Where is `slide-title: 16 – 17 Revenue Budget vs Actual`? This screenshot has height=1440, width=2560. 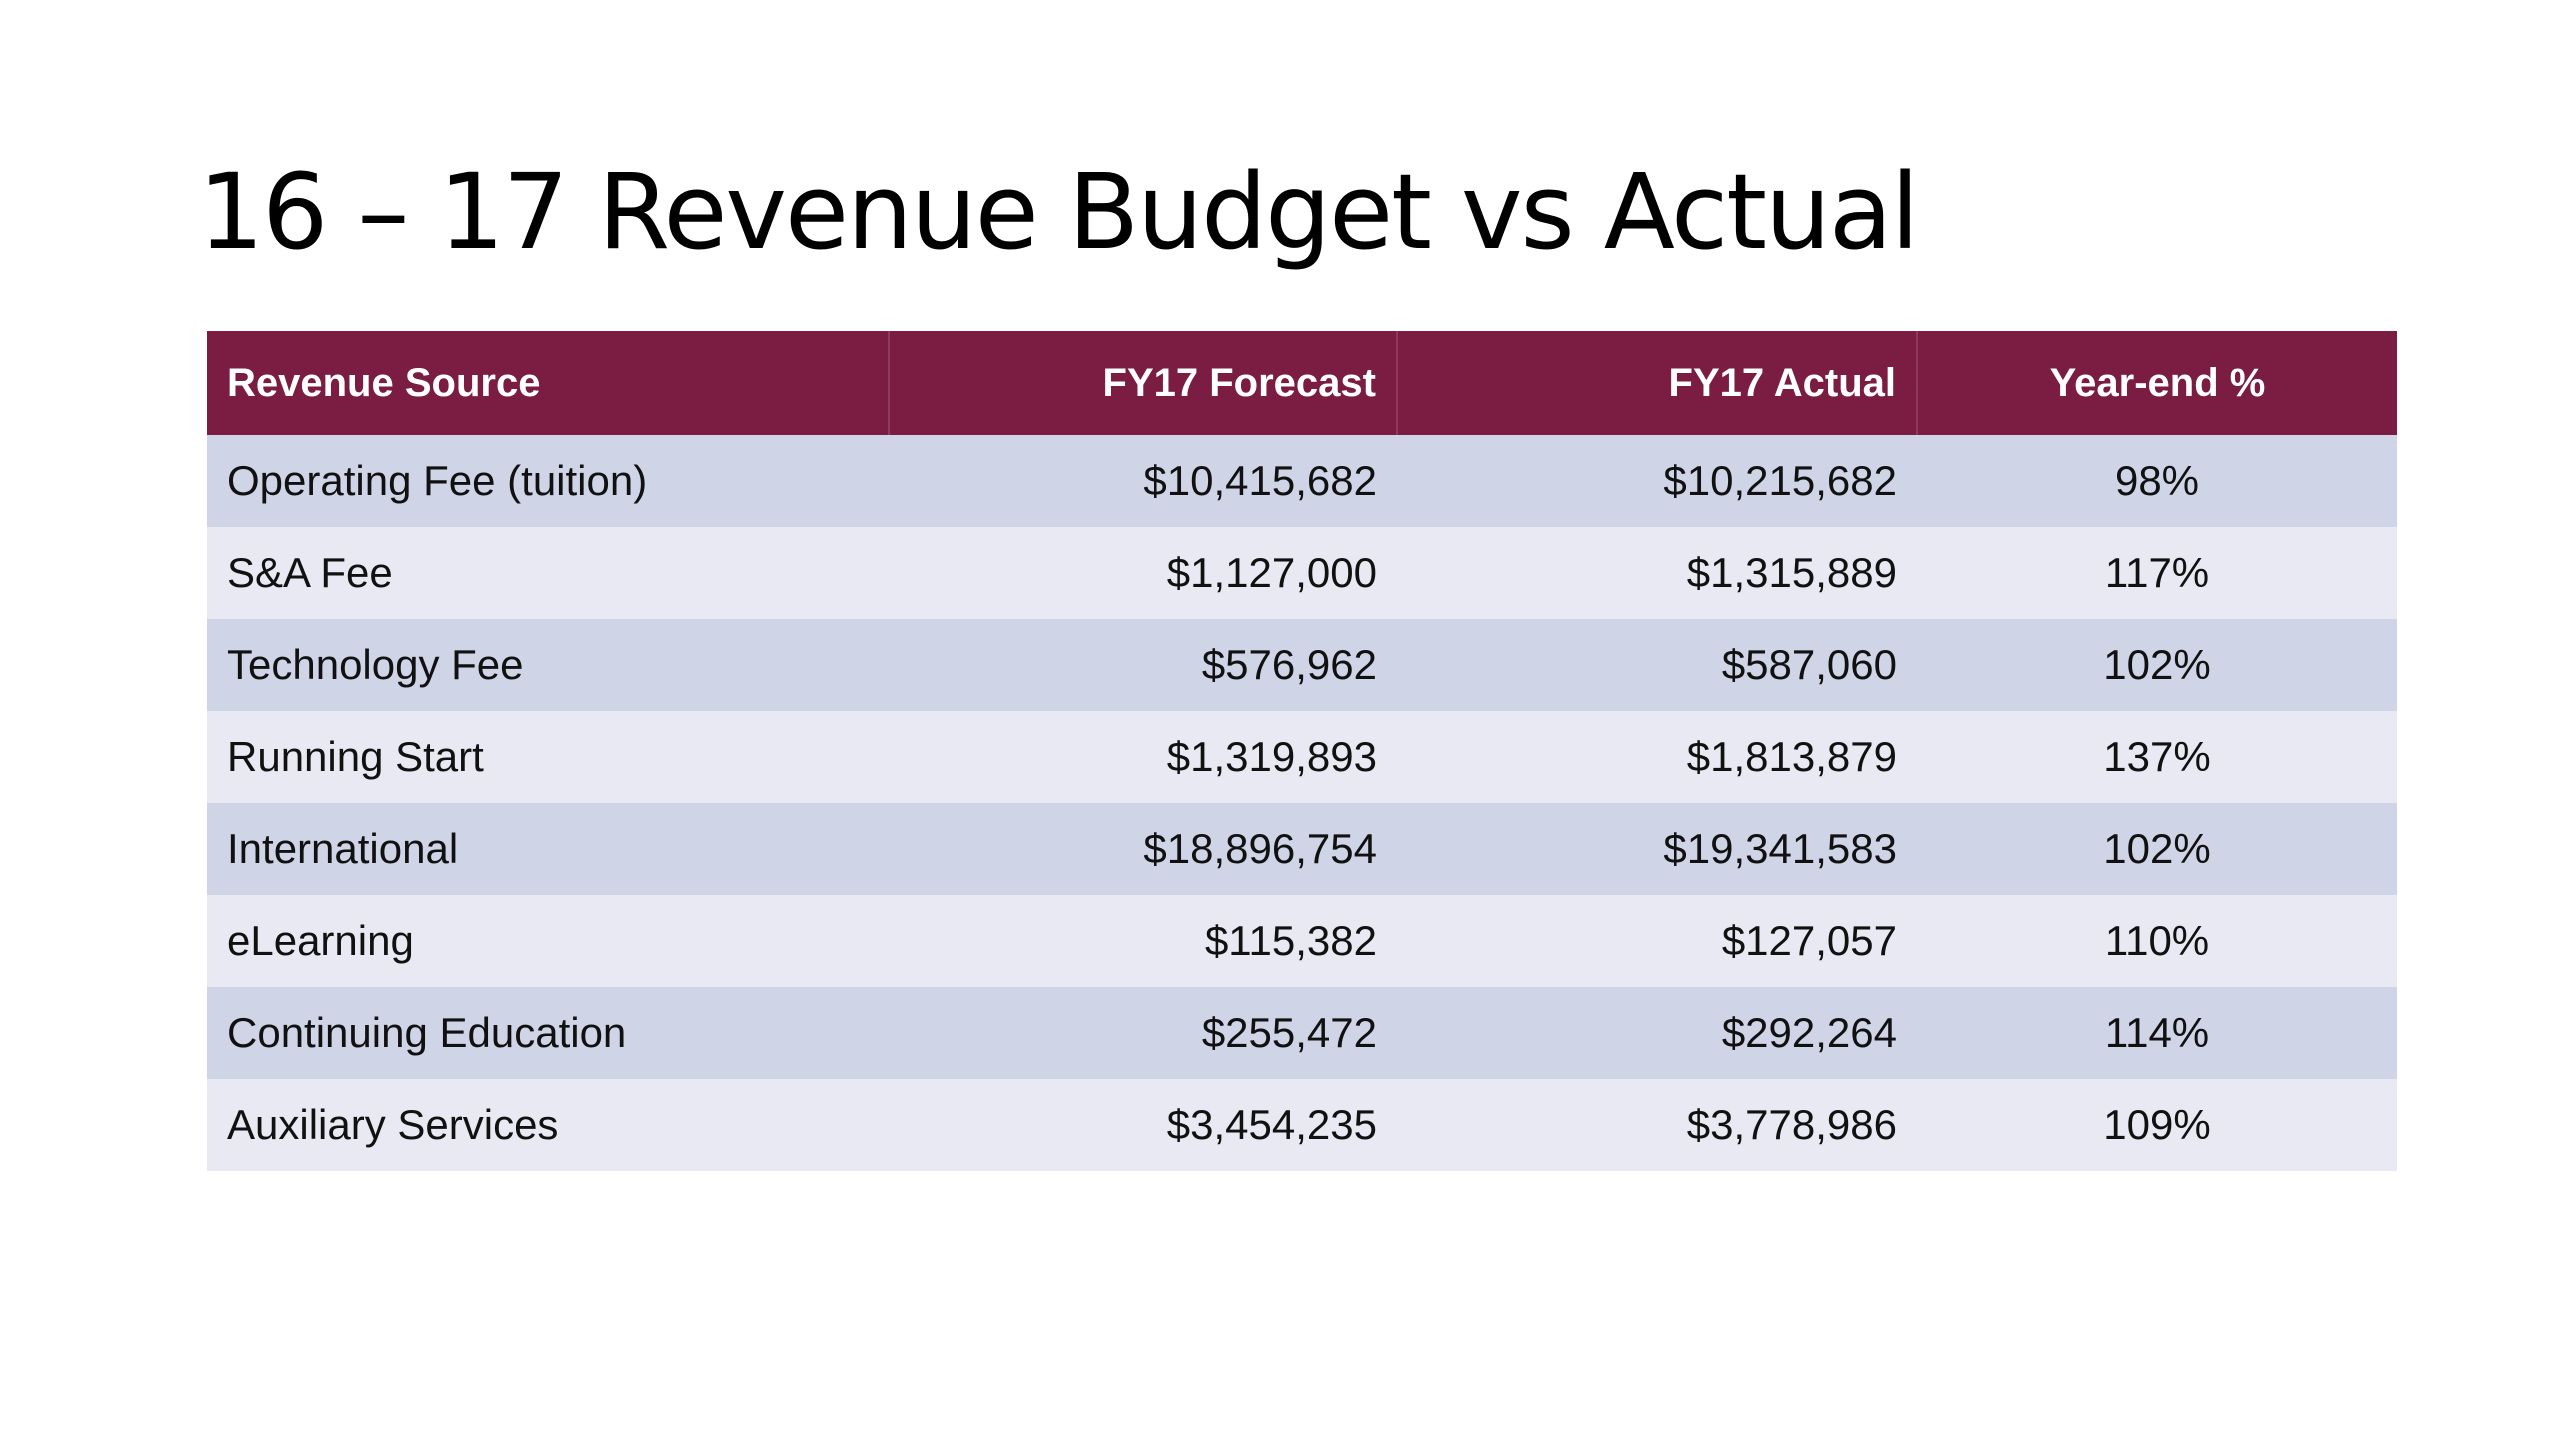
slide-title: 16 – 17 Revenue Budget vs Actual is located at coordinates (1059, 212).